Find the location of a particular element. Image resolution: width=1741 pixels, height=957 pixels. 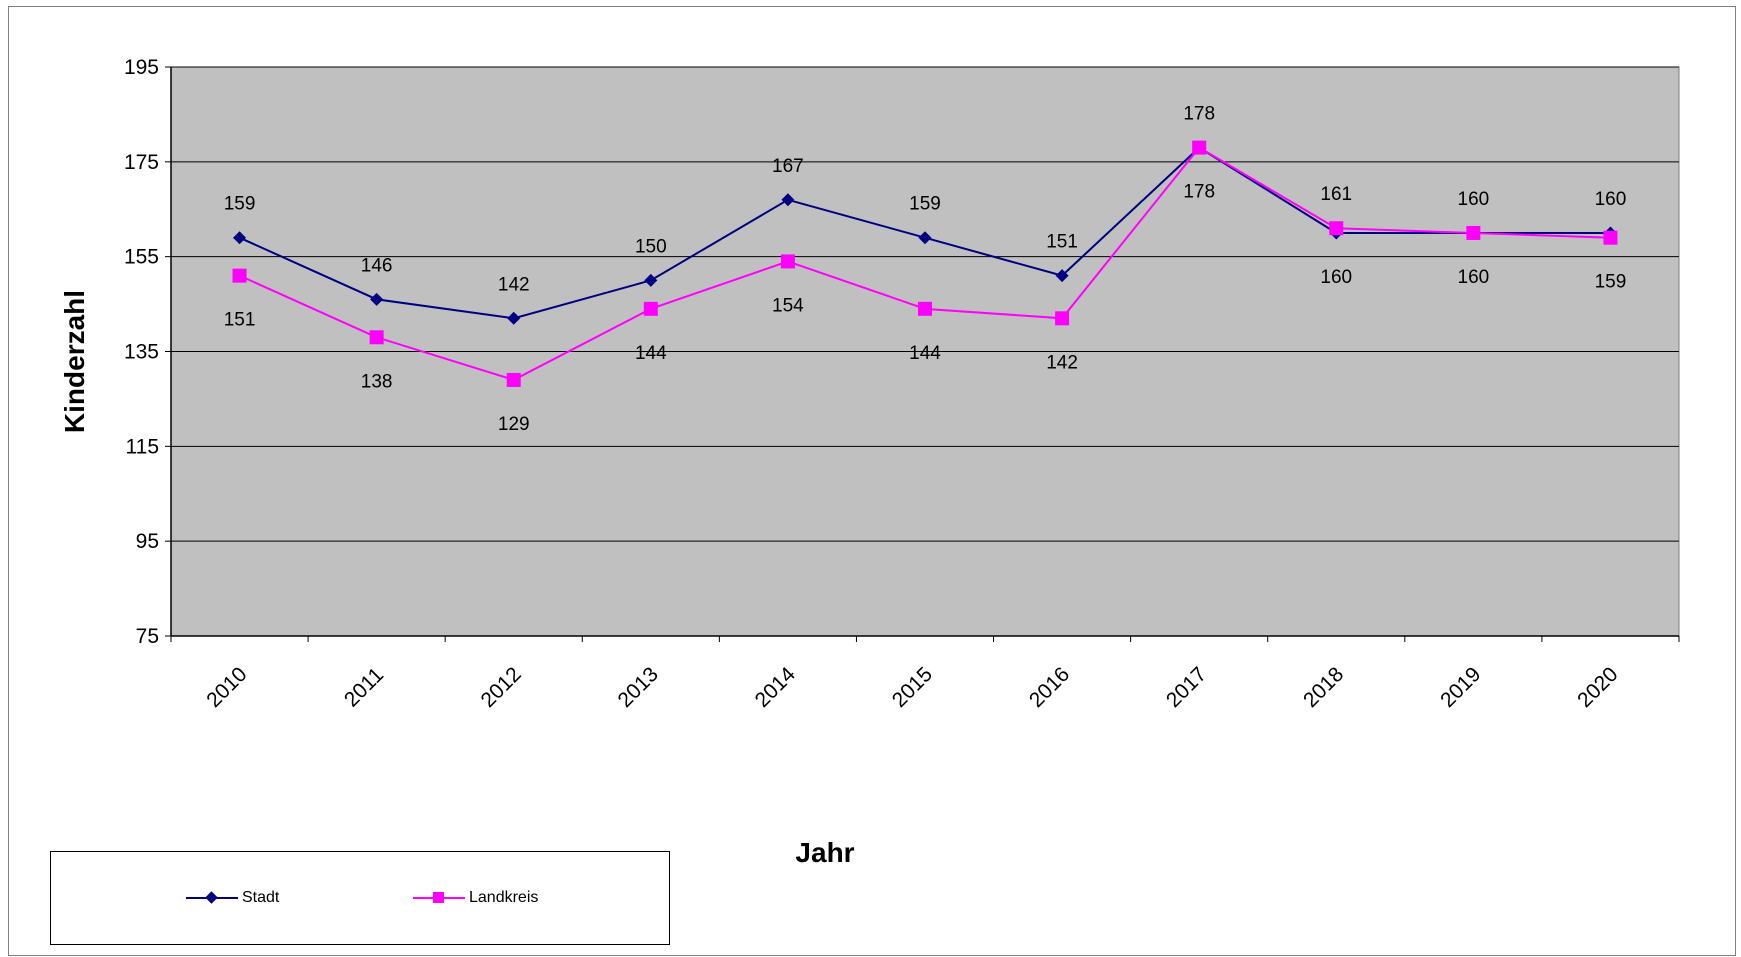

data-label-stadt: 167 is located at coordinates (788, 166).